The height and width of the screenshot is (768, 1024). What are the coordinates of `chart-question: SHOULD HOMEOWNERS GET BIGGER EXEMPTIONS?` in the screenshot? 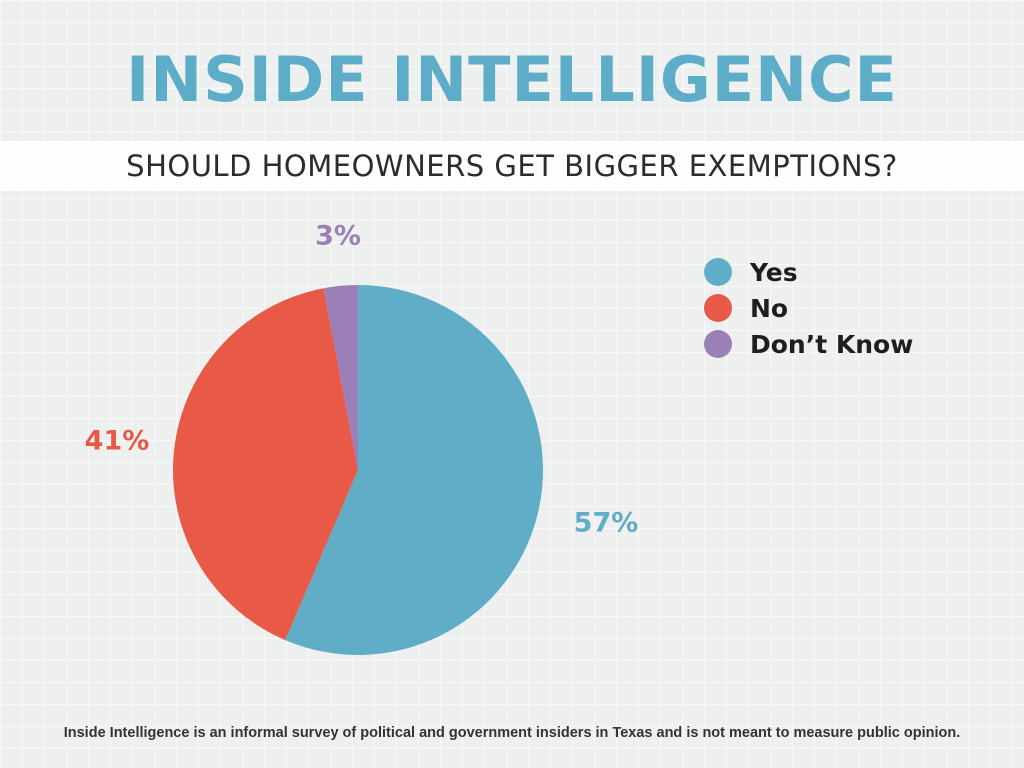 It's located at (512, 166).